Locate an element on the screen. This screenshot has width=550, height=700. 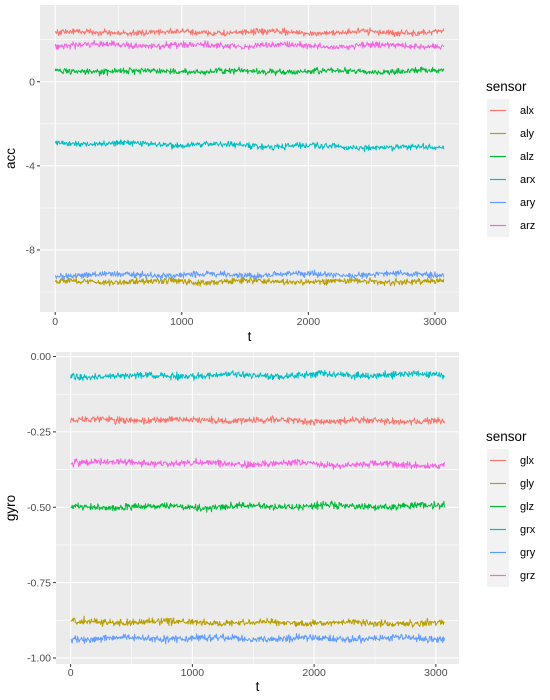
series-line-alz is located at coordinates (249, 71).